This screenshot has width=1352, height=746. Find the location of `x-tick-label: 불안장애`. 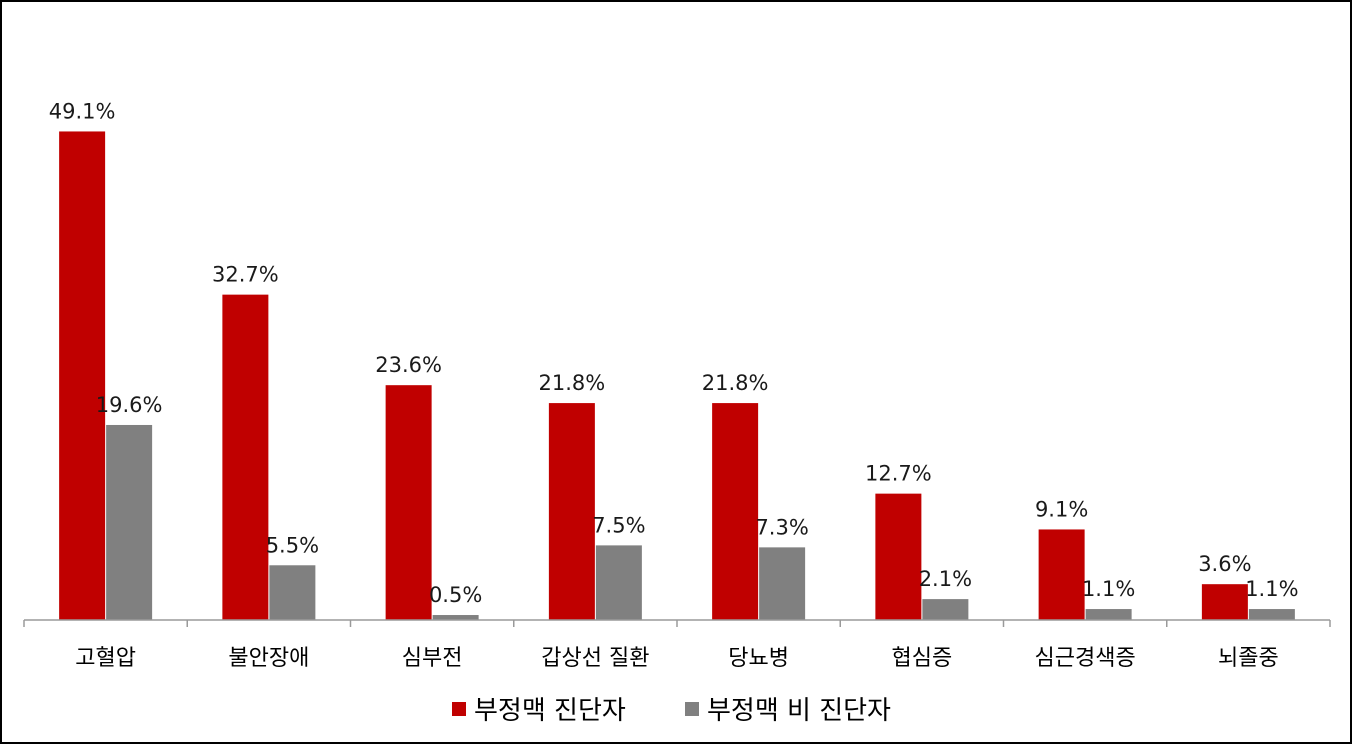

x-tick-label: 불안장애 is located at coordinates (268, 658).